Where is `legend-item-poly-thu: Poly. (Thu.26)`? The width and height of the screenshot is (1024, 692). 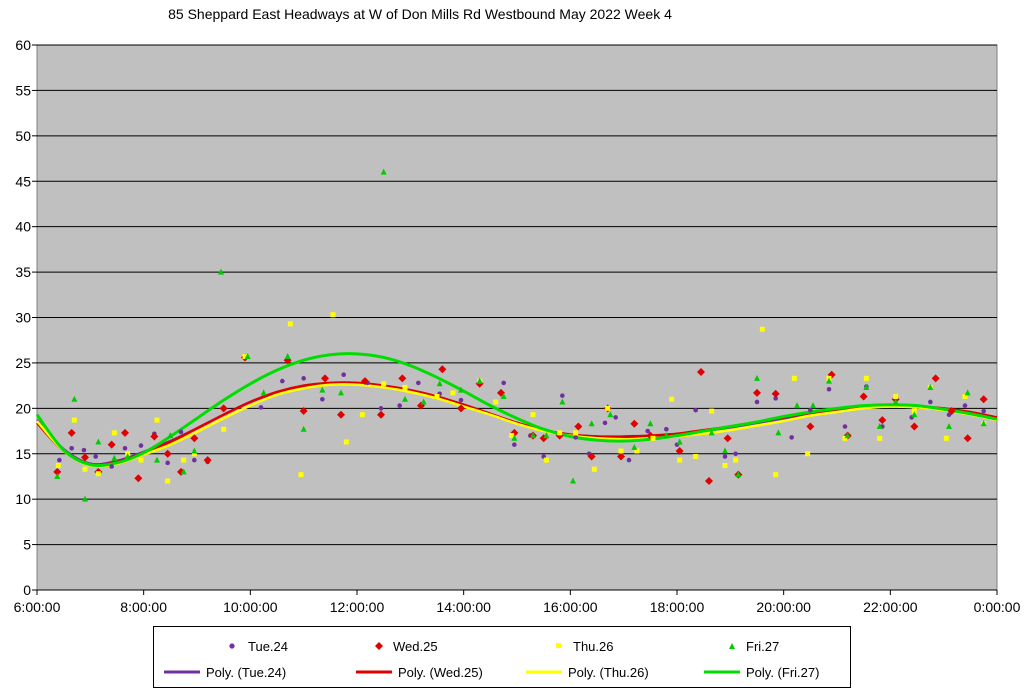 legend-item-poly-thu: Poly. (Thu.26) is located at coordinates (586, 672).